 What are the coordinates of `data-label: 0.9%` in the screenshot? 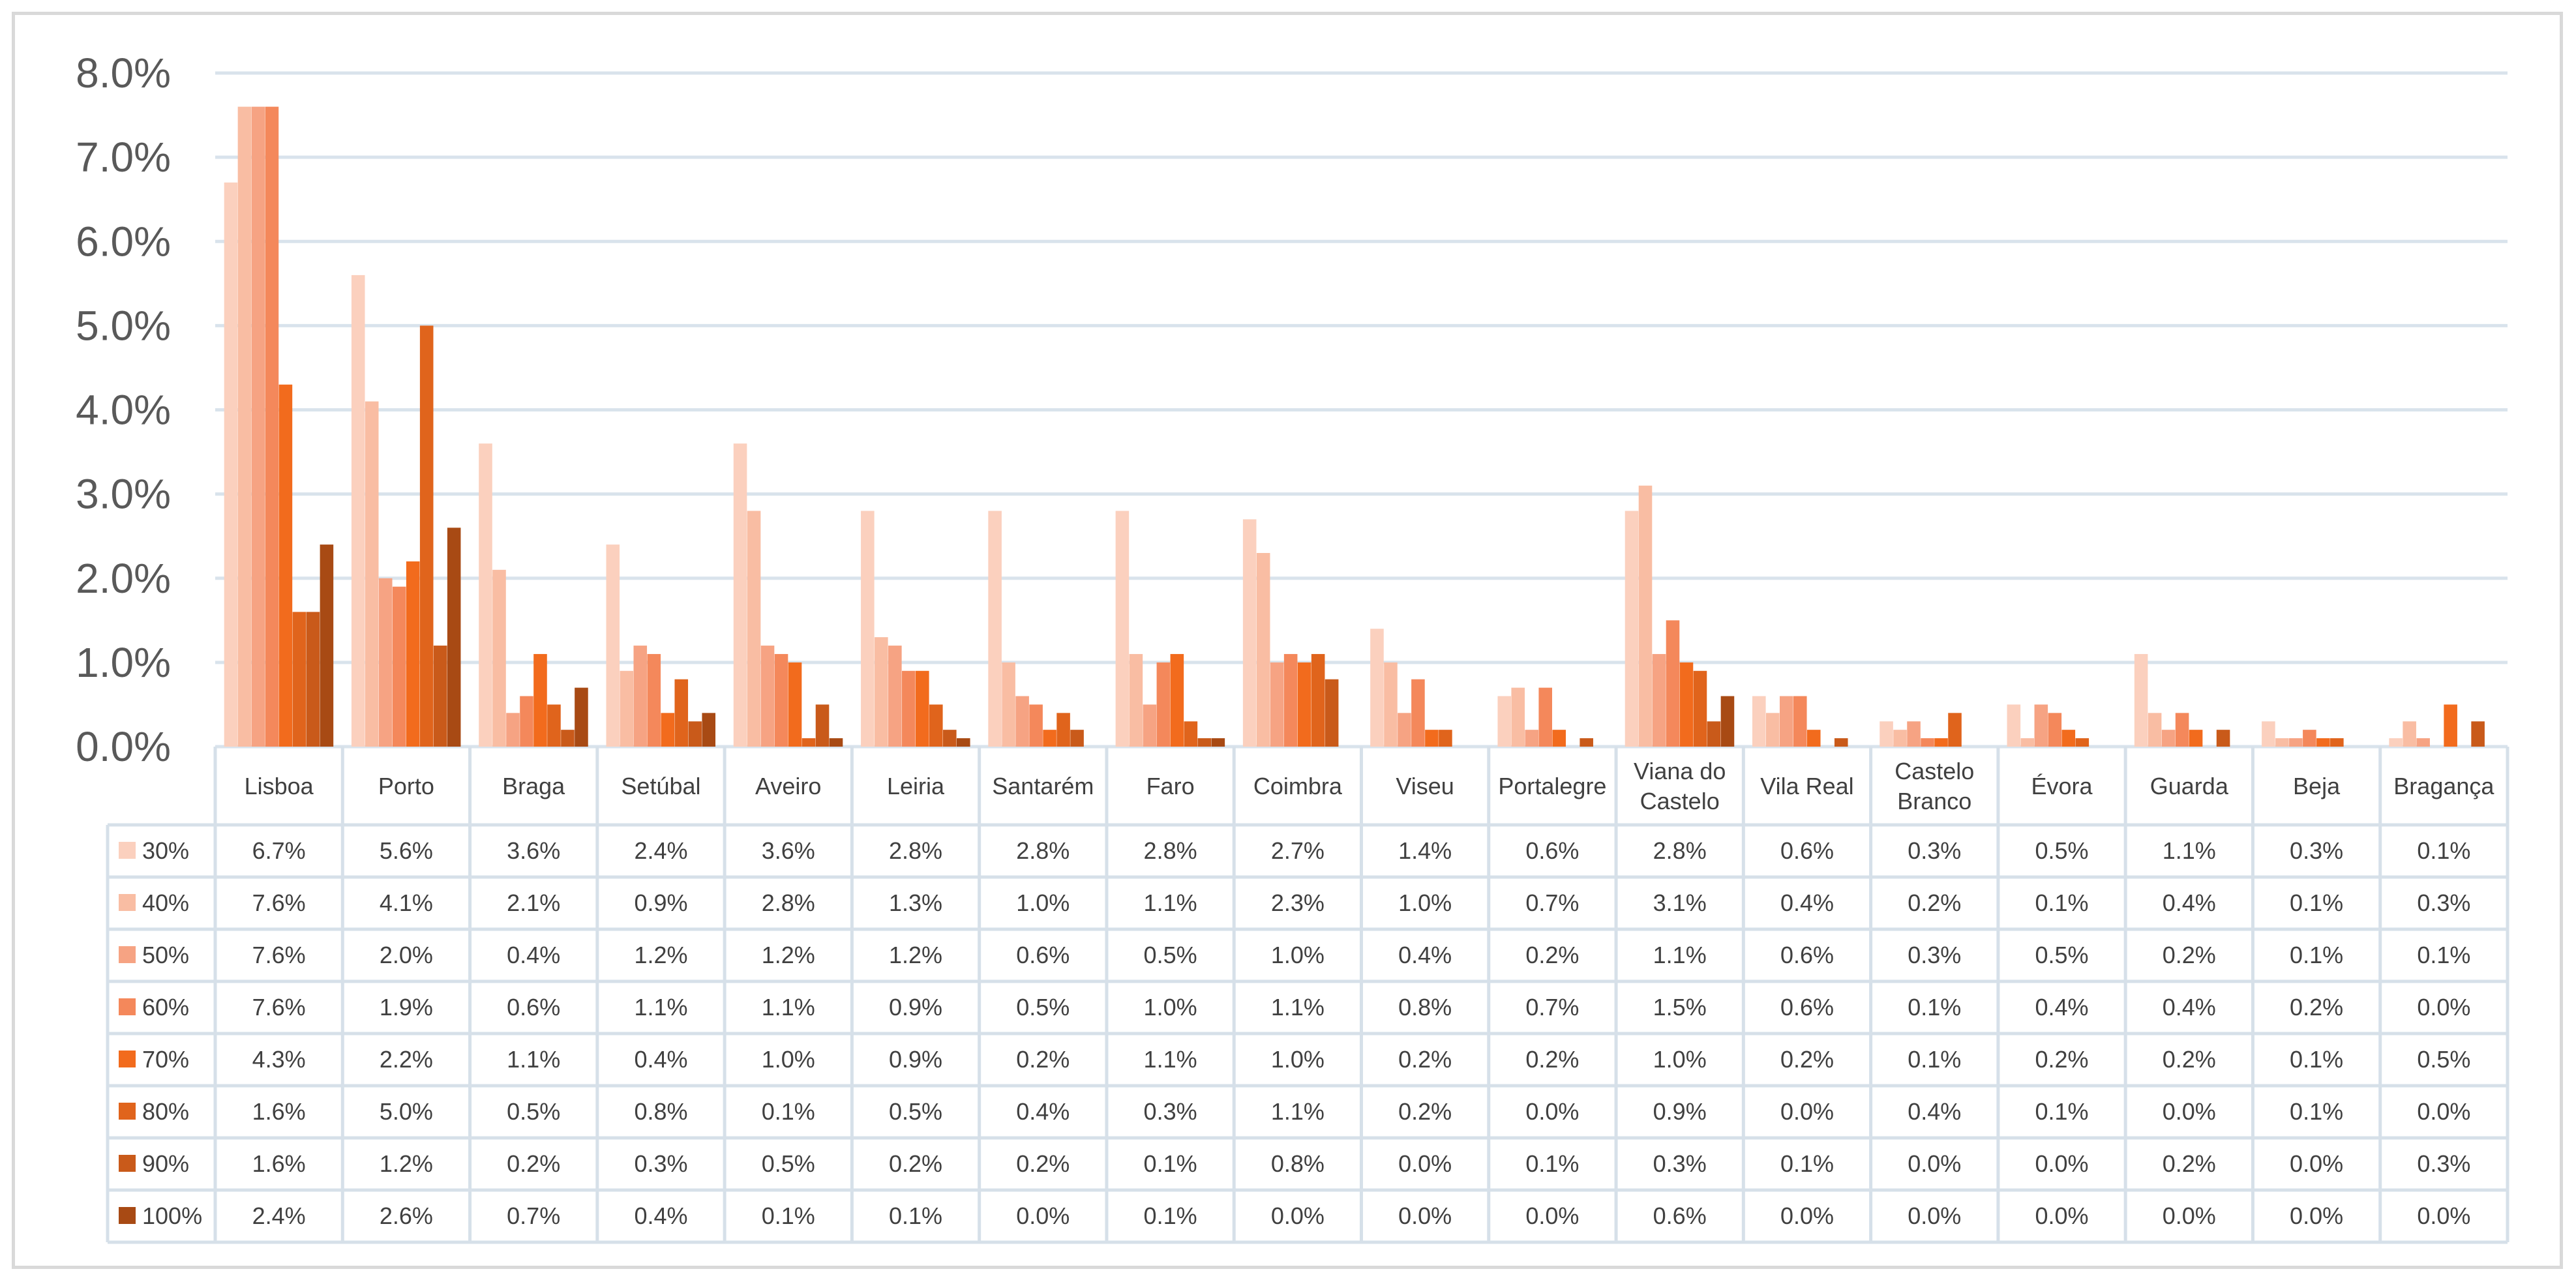 It's located at (660, 902).